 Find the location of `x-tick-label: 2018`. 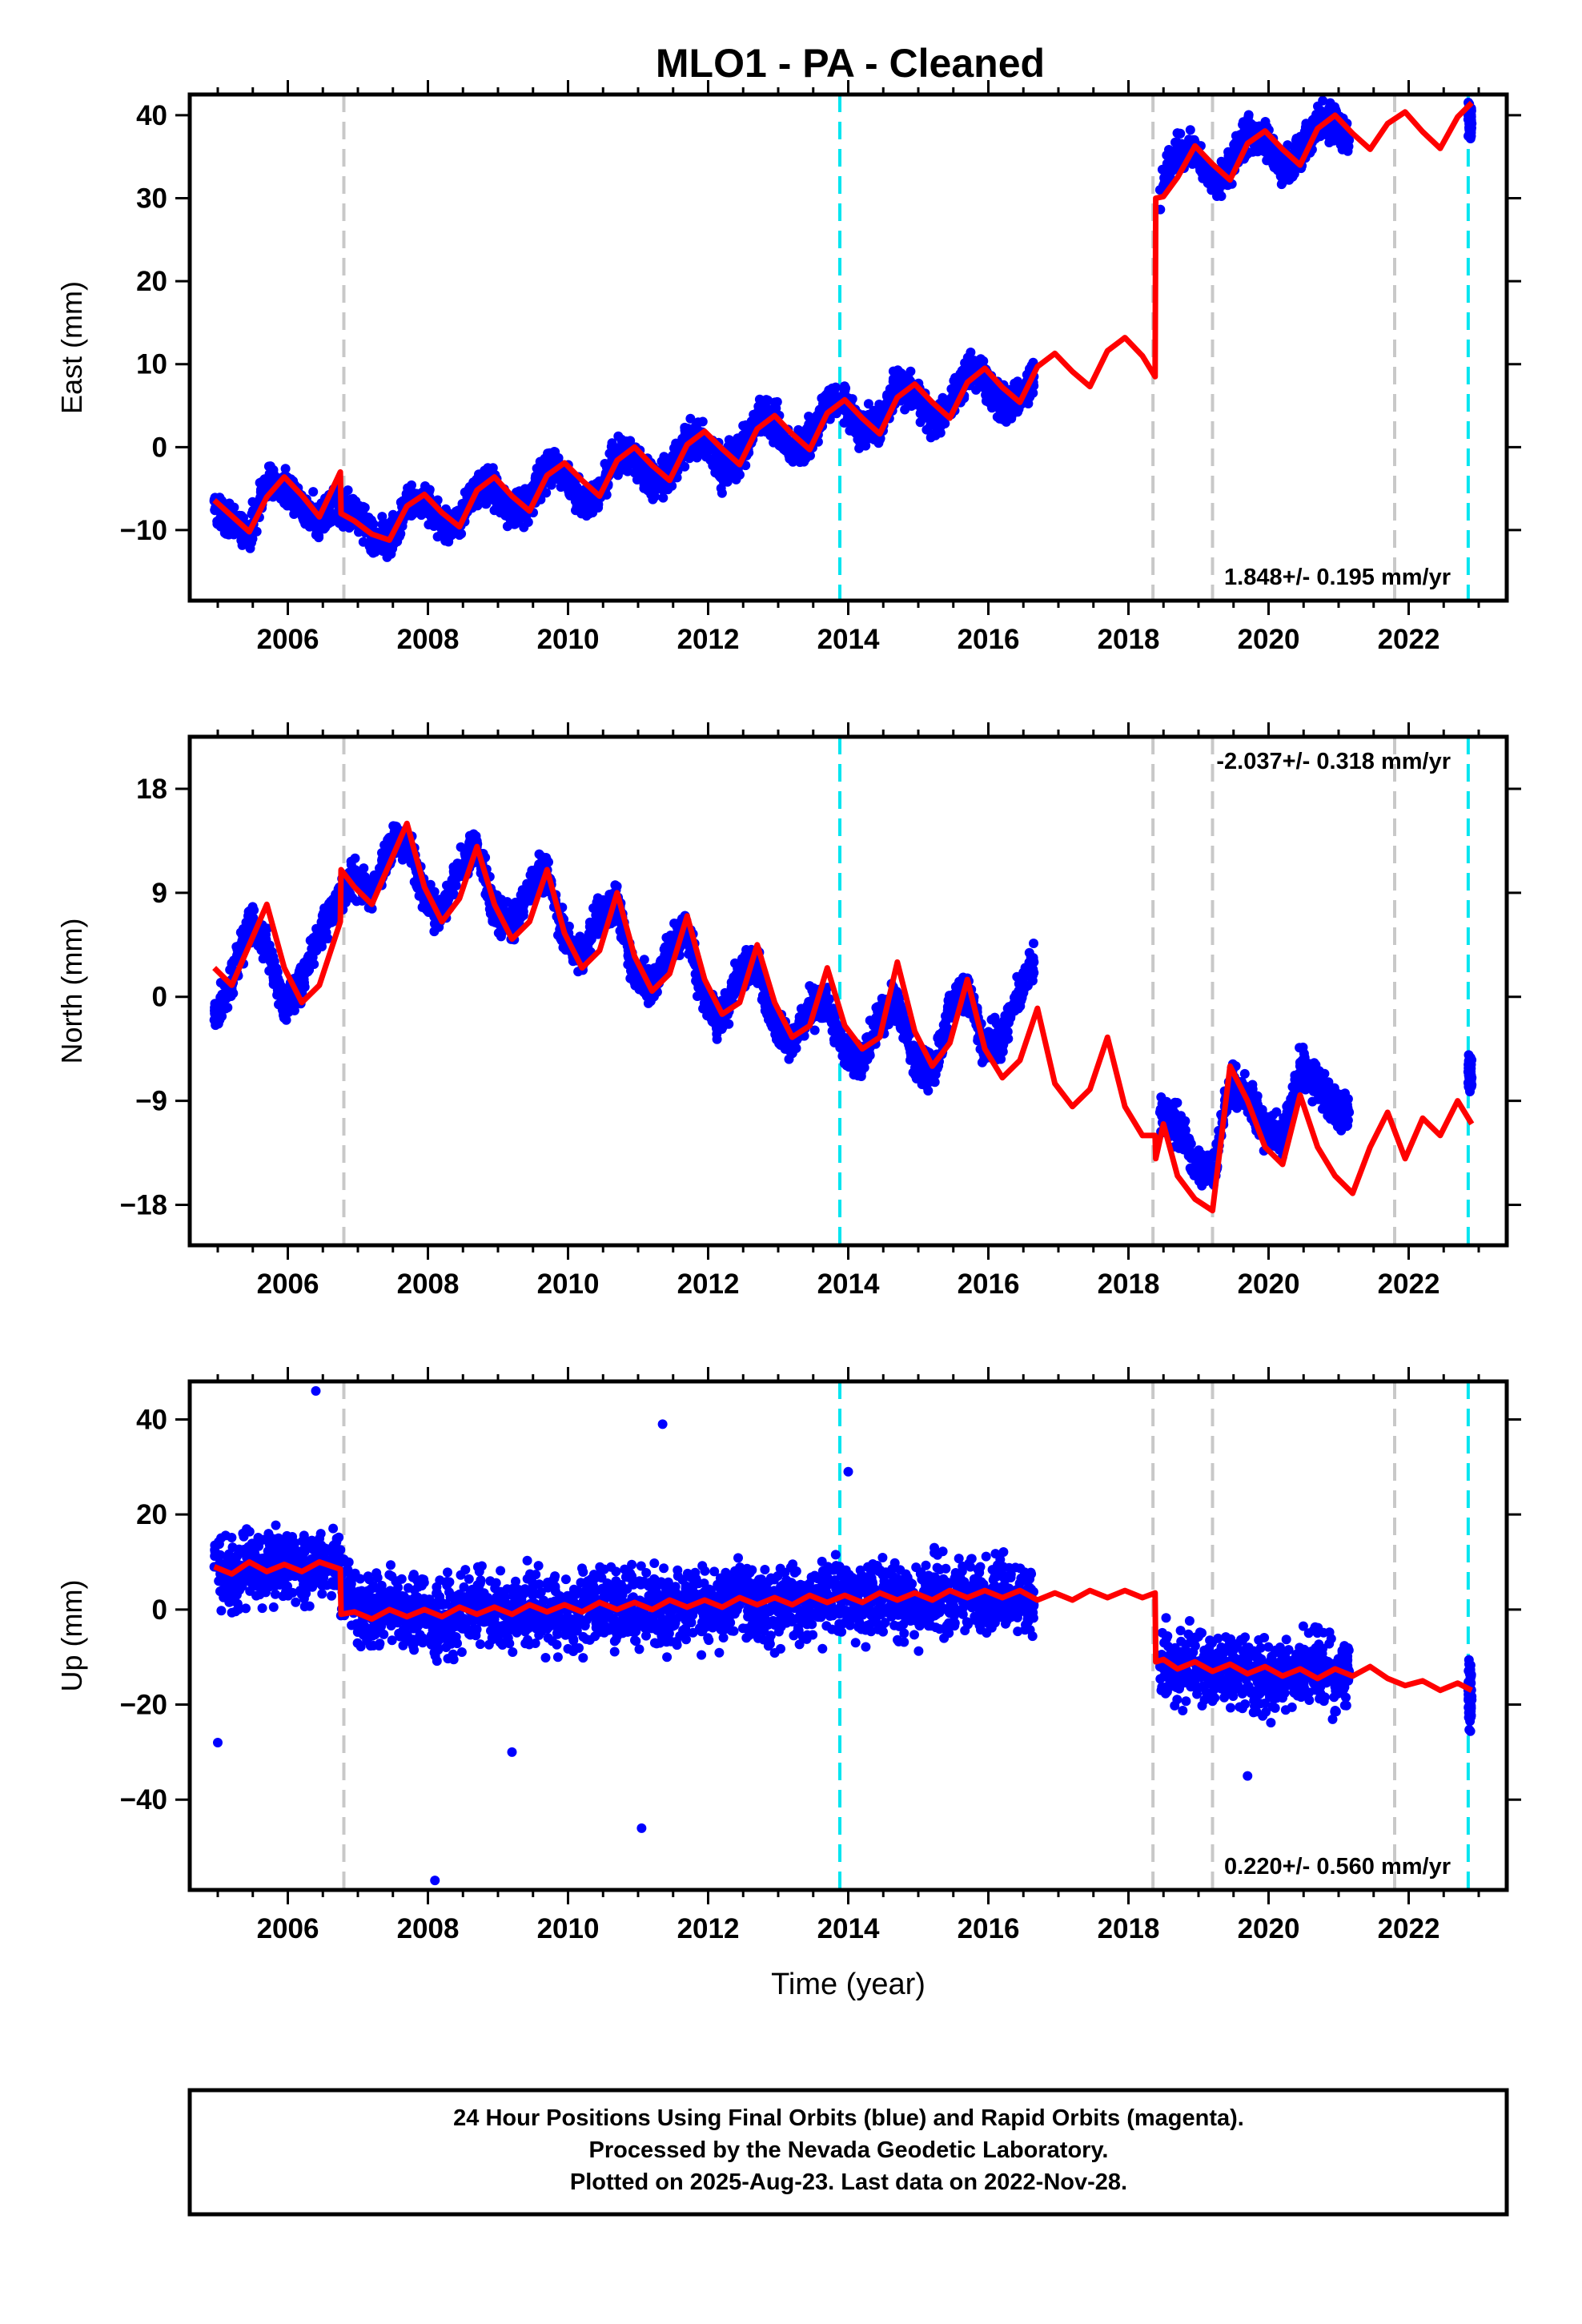

x-tick-label: 2018 is located at coordinates (1129, 639).